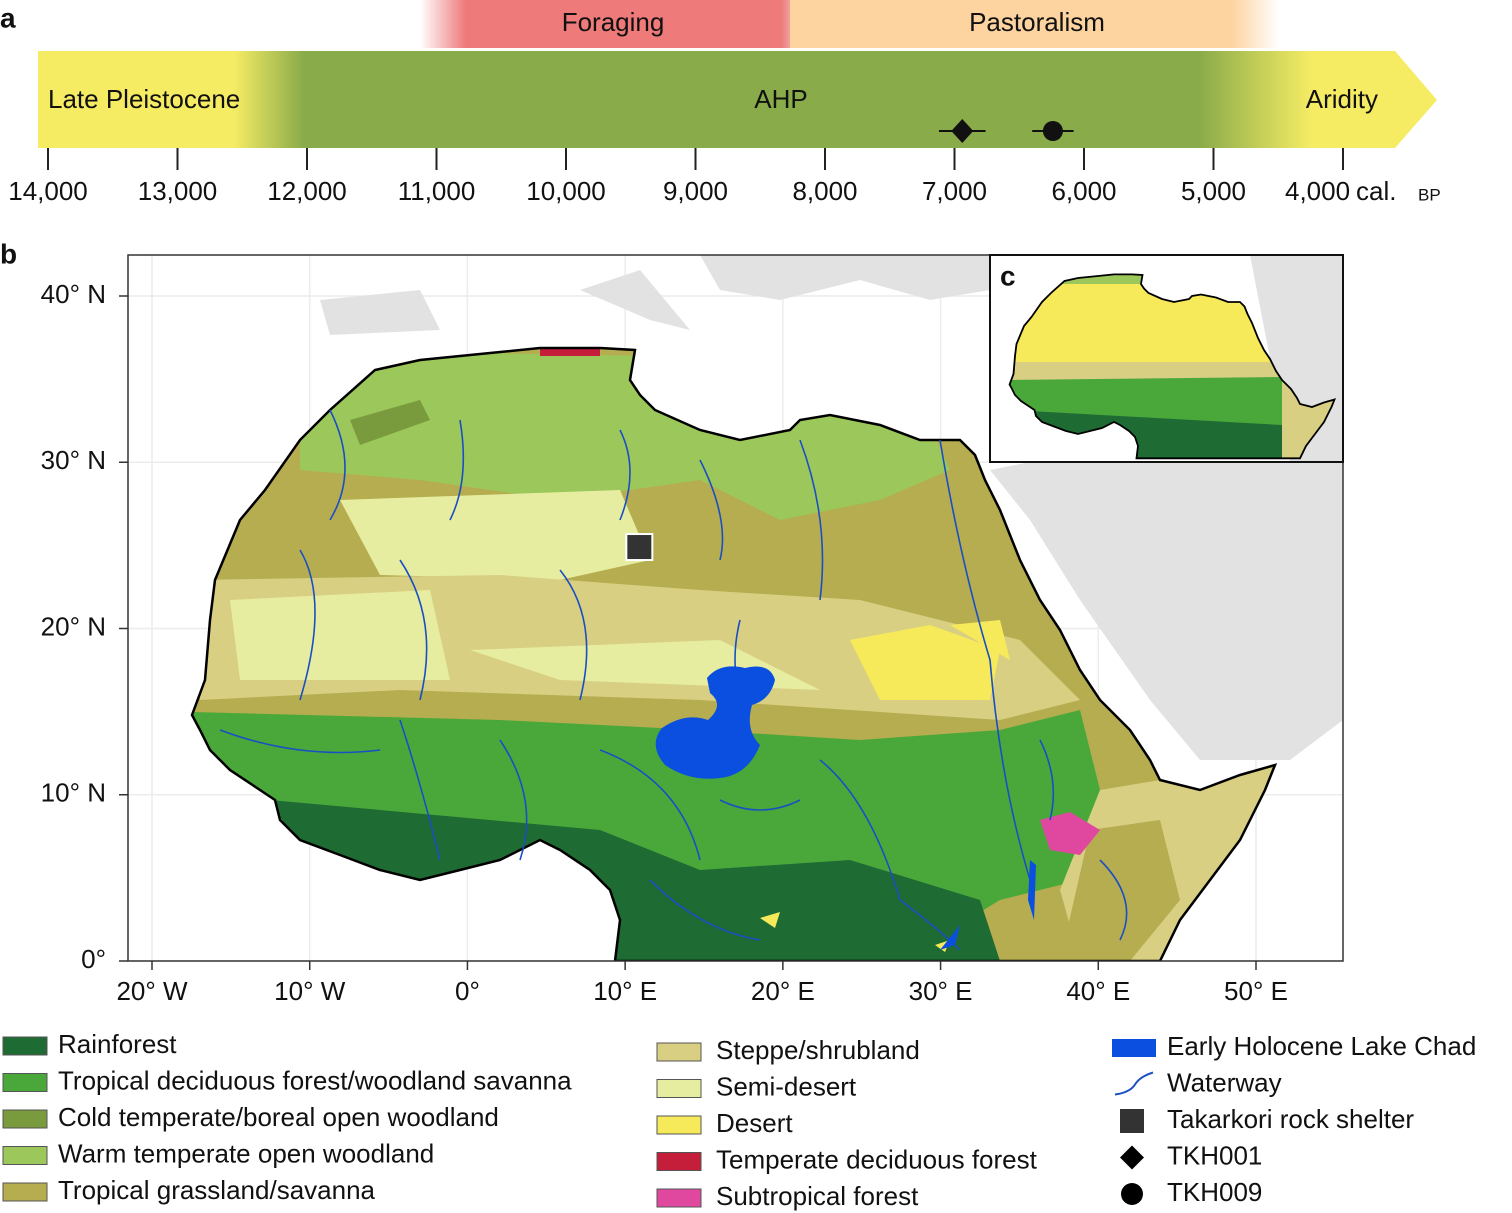 The width and height of the screenshot is (1512, 1213). I want to click on pastoralism-band, so click(1035, 24).